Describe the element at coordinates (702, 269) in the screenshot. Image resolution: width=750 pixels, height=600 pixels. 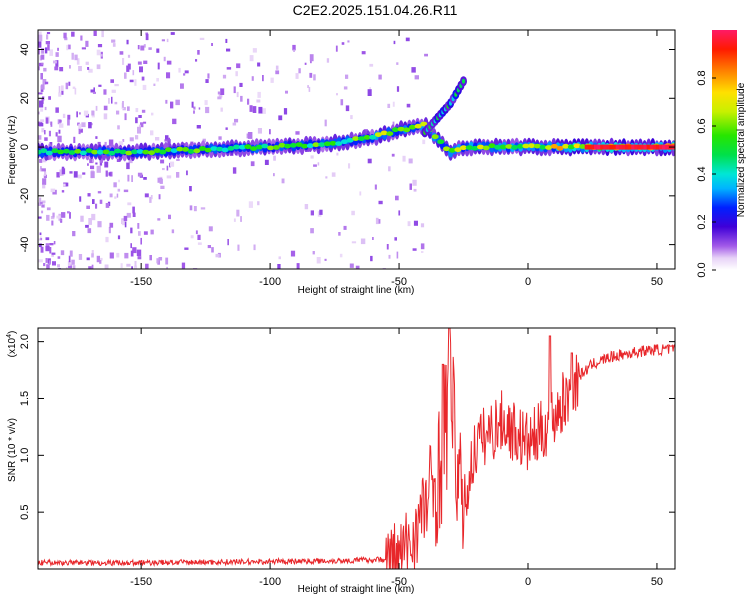
I see `colorbar-tick-label: 0.0` at that location.